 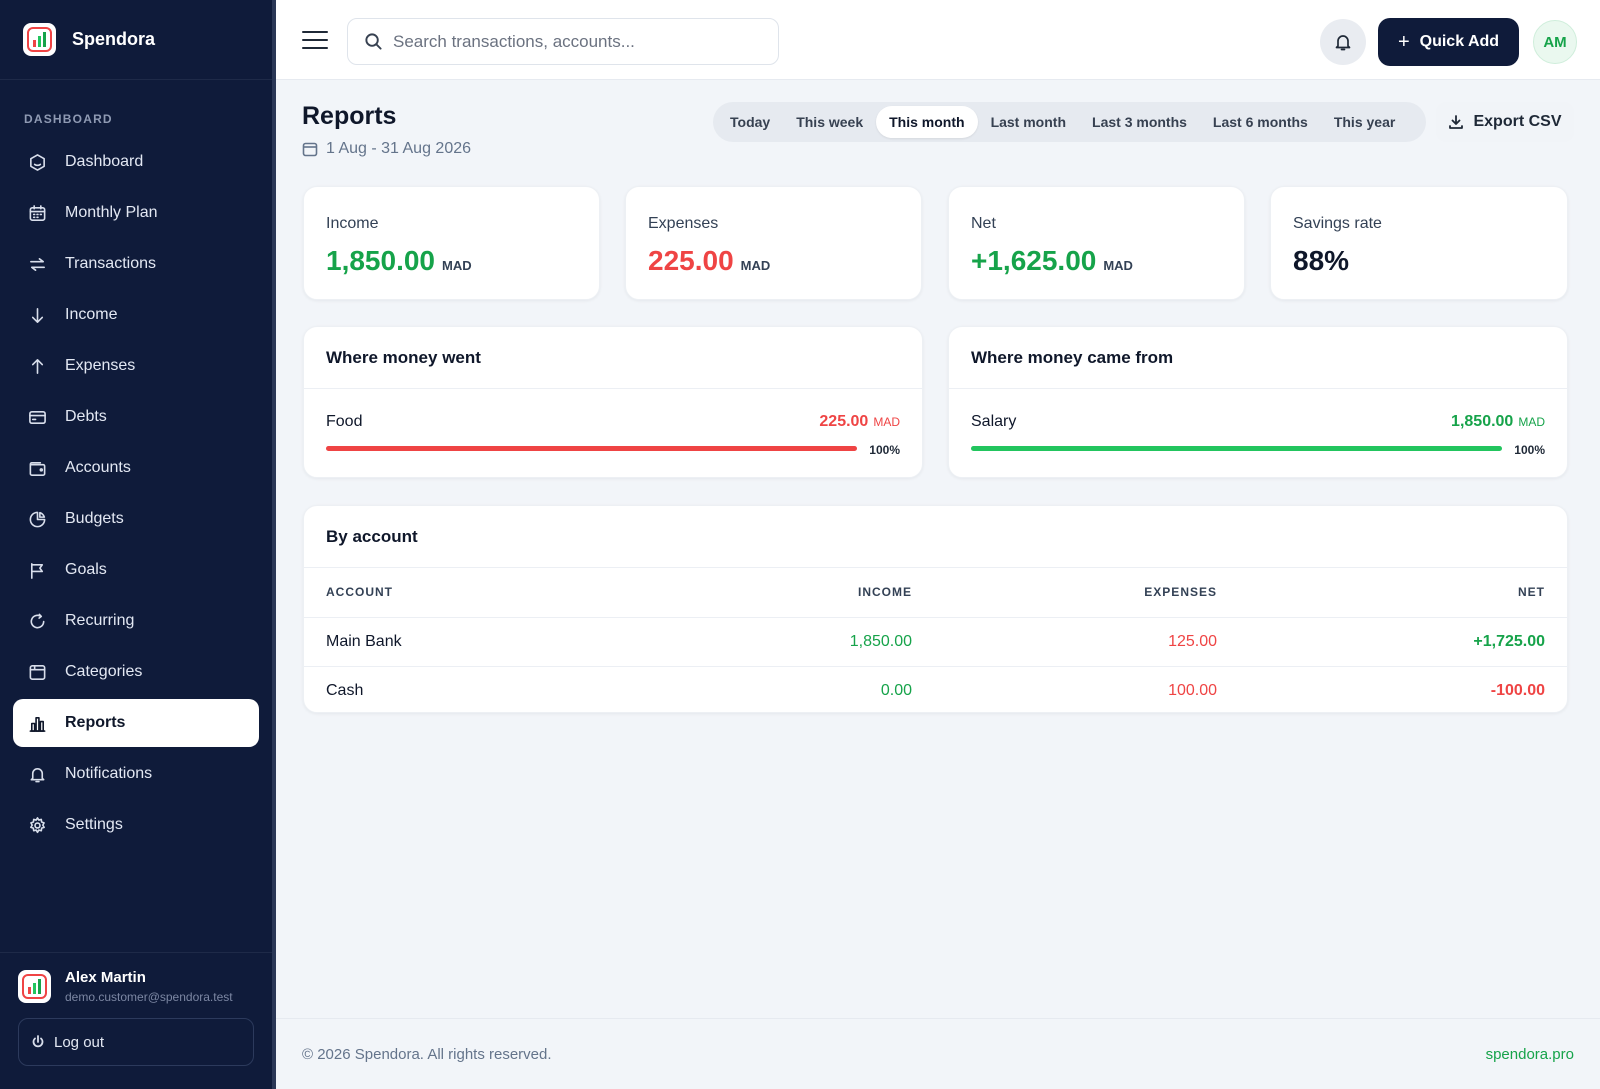 I want to click on sidebar-item-dashboard: Dashboard, so click(x=136, y=162).